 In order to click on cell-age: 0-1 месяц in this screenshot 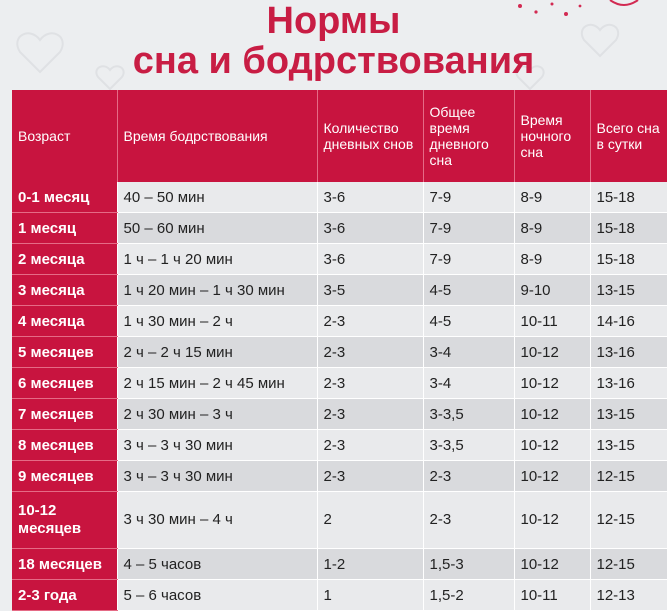, I will do `click(65, 197)`.